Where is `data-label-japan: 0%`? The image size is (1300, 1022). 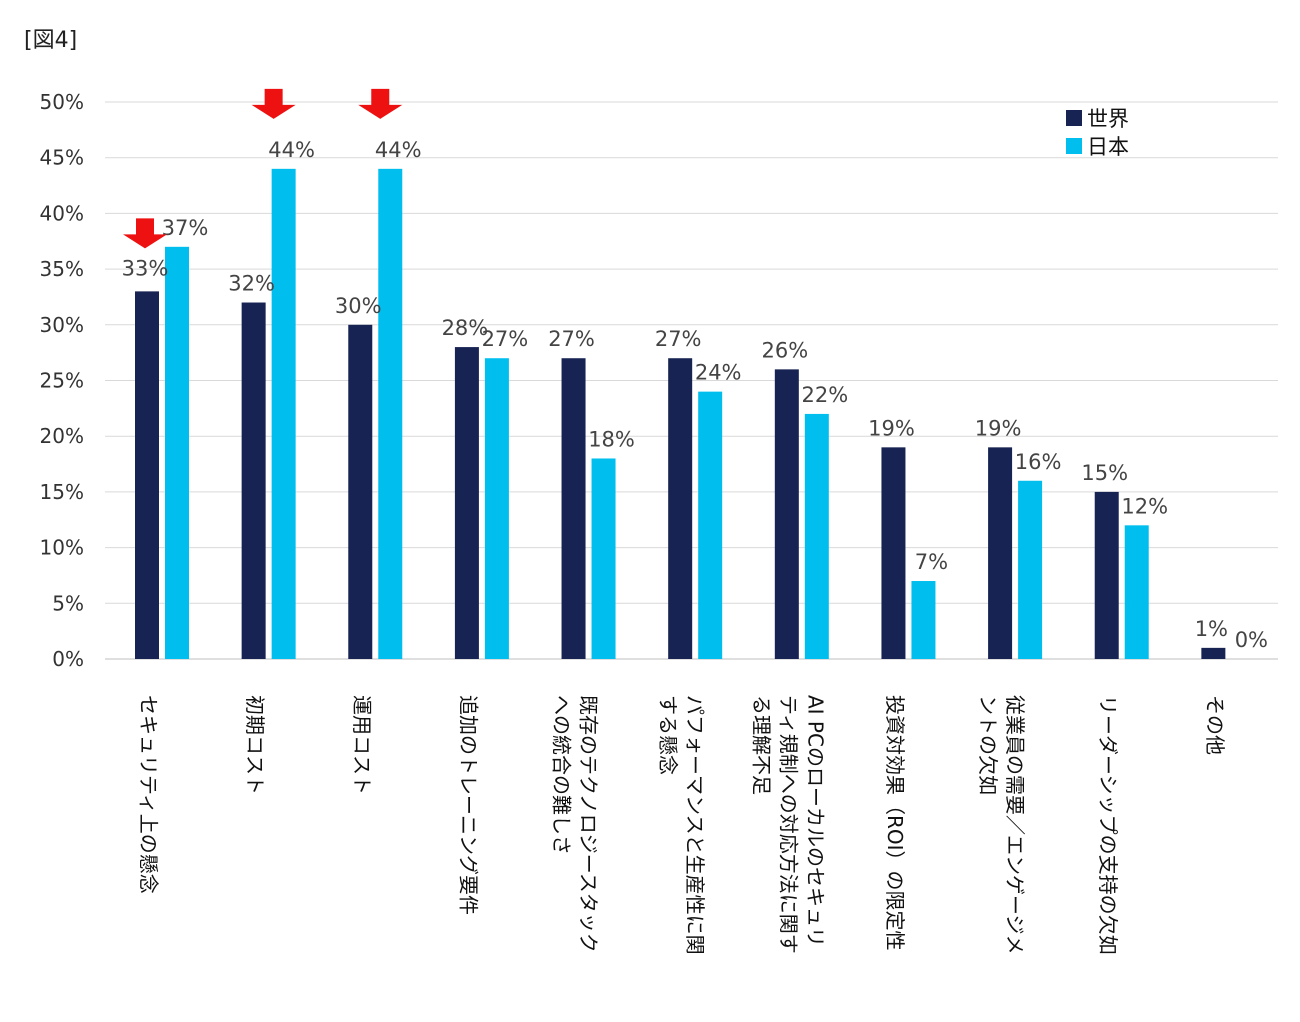 data-label-japan: 0% is located at coordinates (1251, 640).